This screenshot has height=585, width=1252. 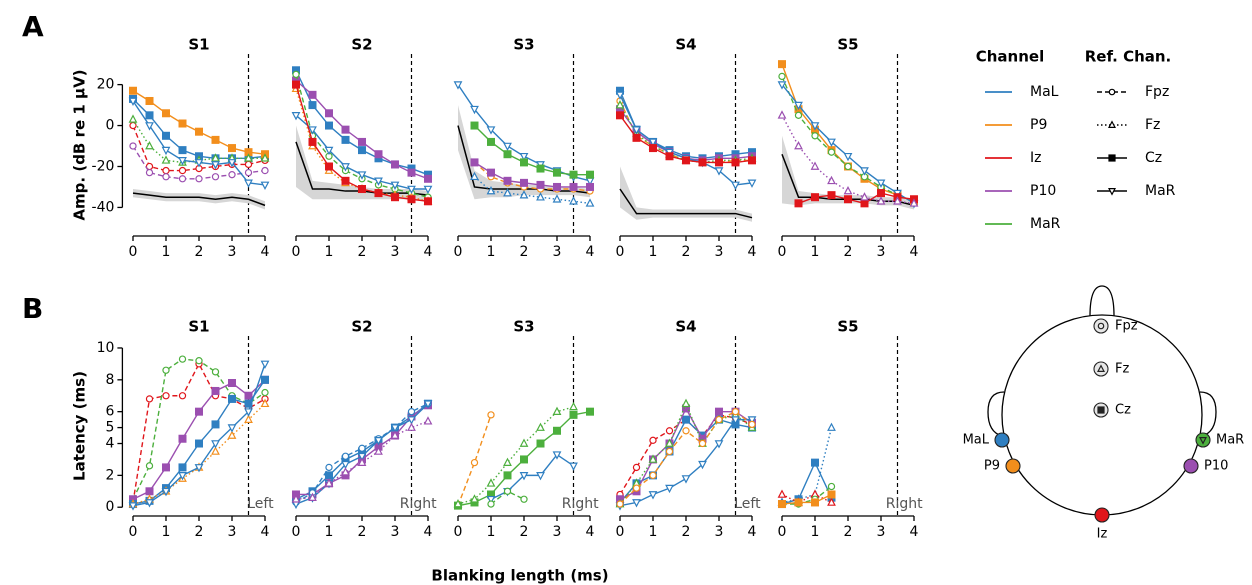 What do you see at coordinates (1044, 92) in the screenshot?
I see `legend-label: MaL` at bounding box center [1044, 92].